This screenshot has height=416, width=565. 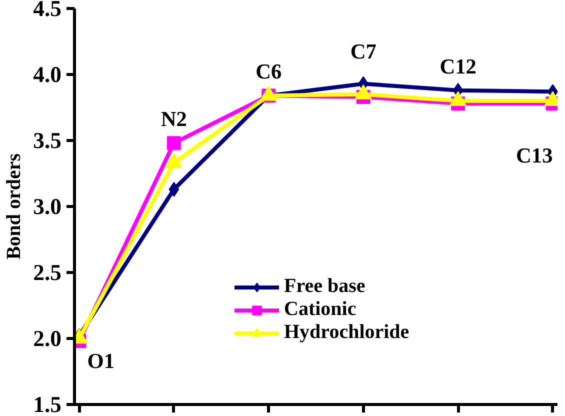 What do you see at coordinates (47, 206) in the screenshot?
I see `y-tick-label: 3.0` at bounding box center [47, 206].